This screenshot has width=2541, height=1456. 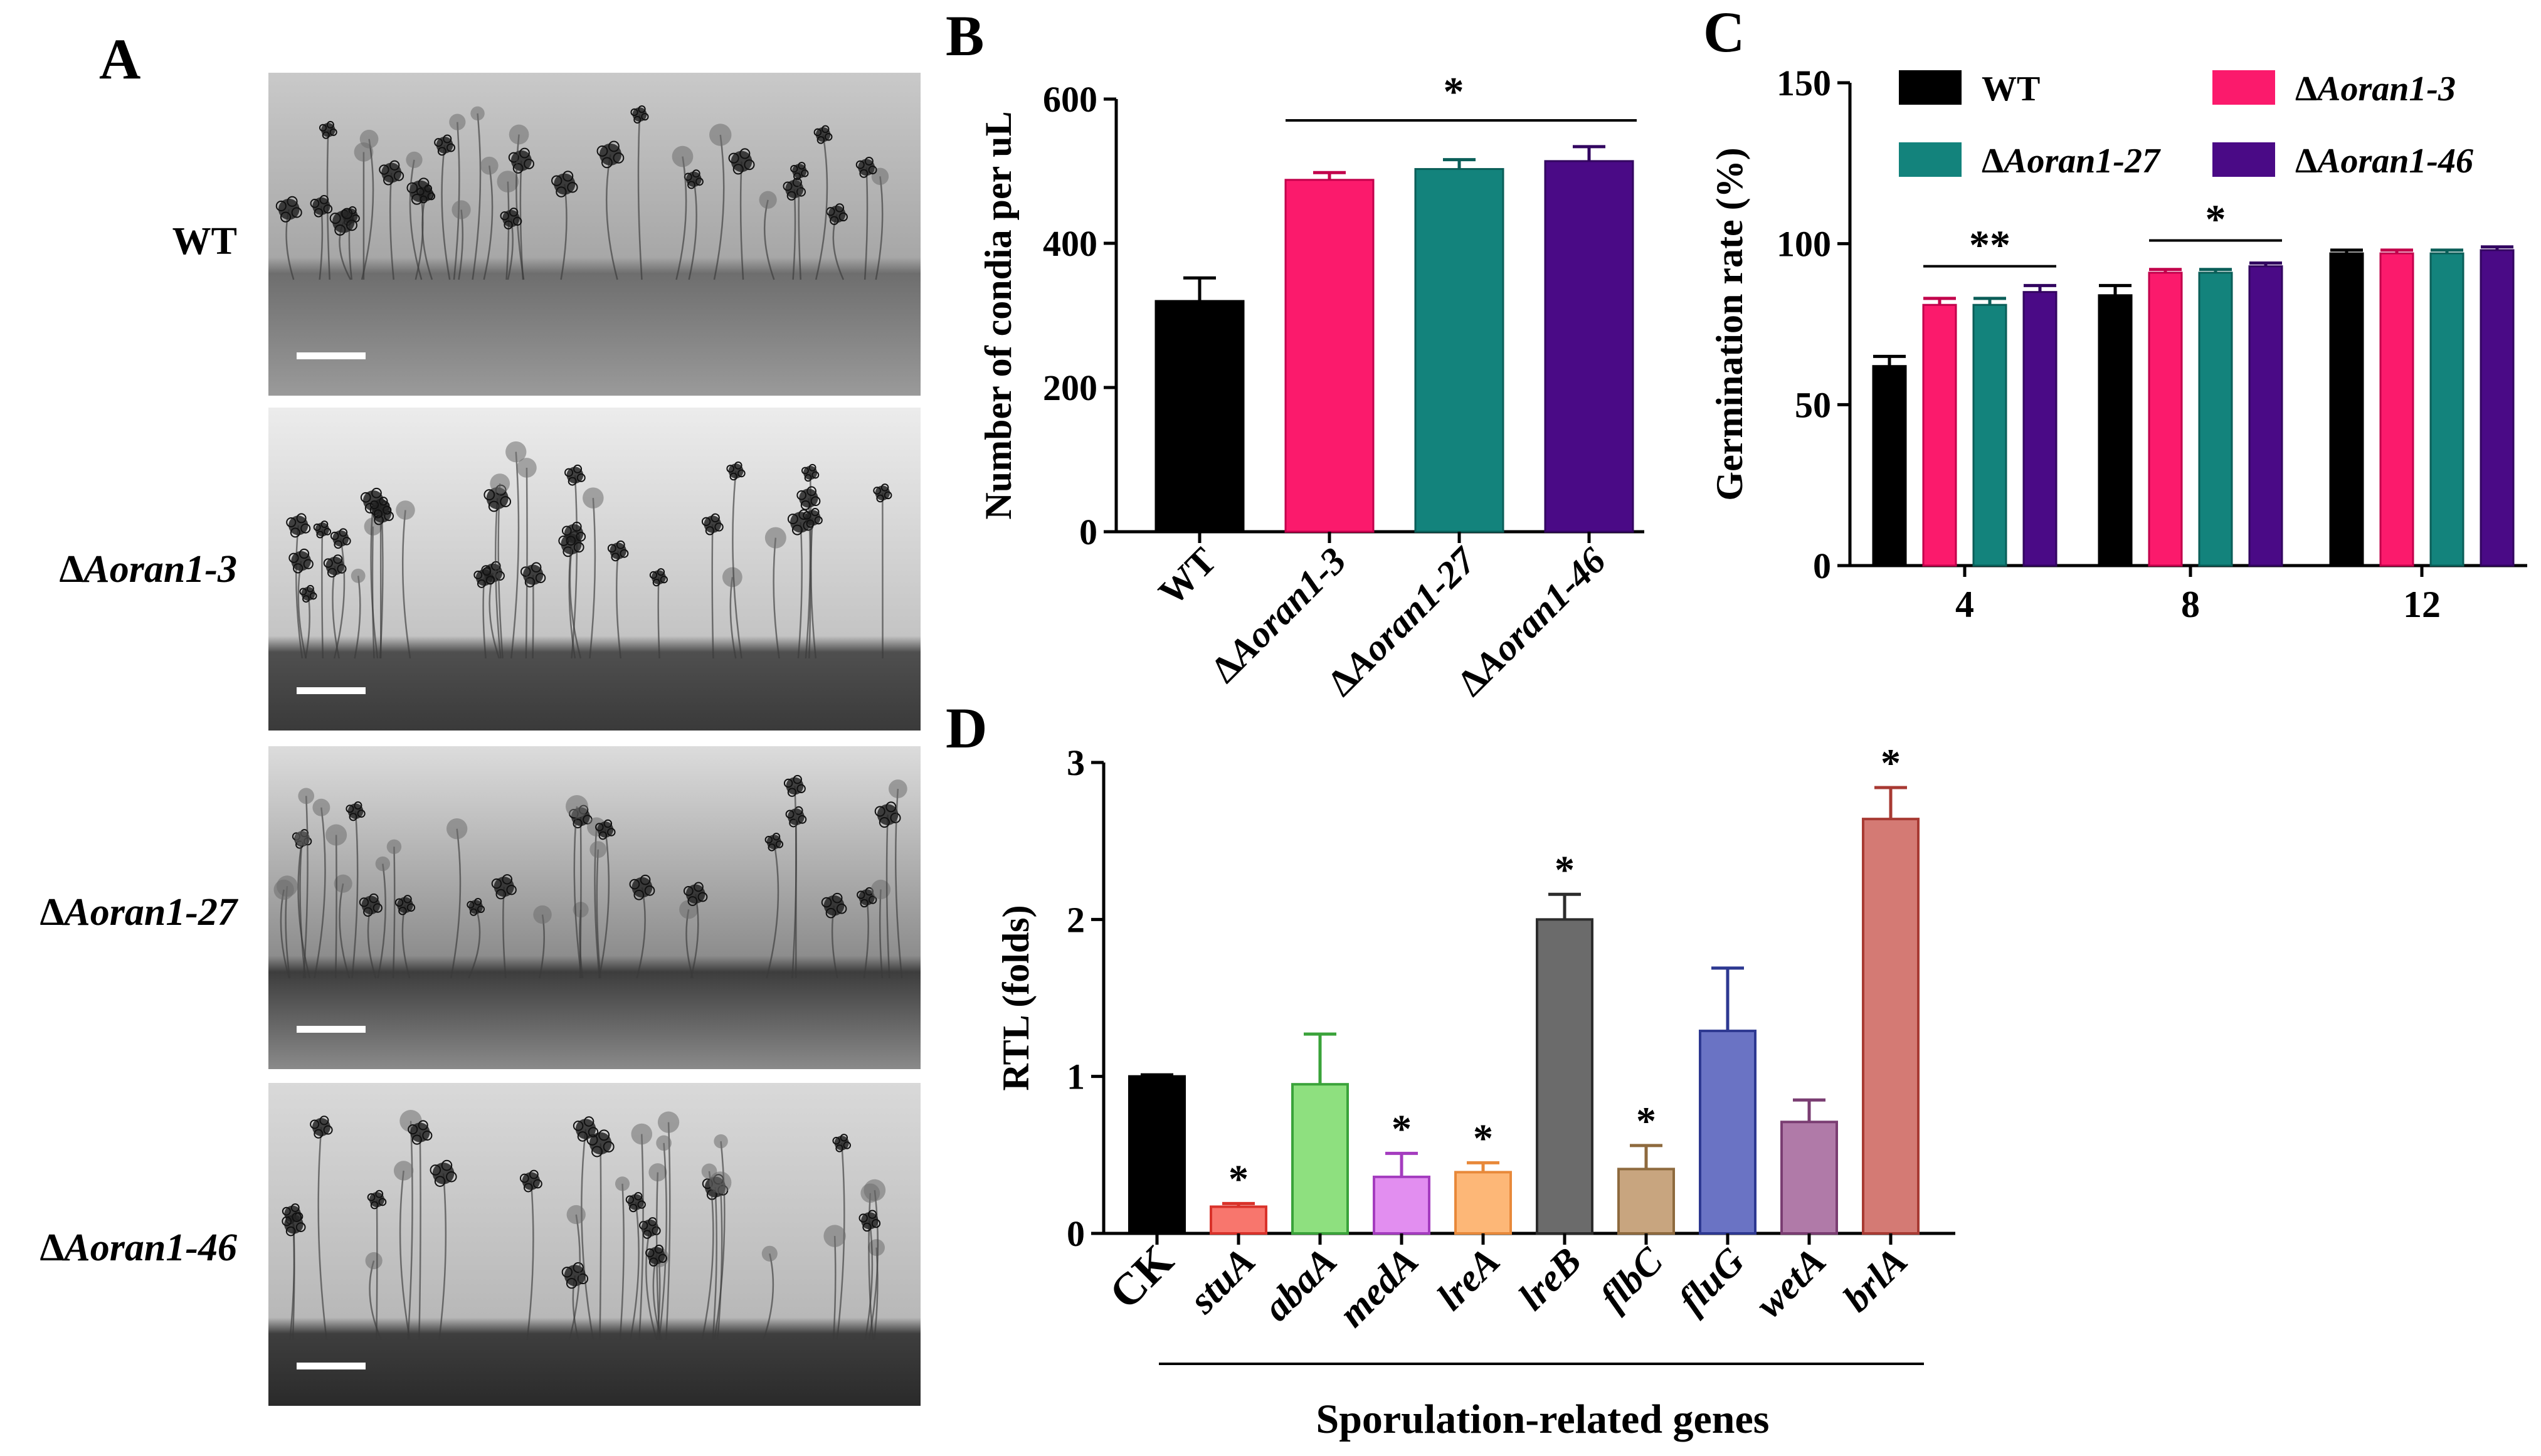 I want to click on legend-label-2: ΔAoran1-27, so click(x=2071, y=162).